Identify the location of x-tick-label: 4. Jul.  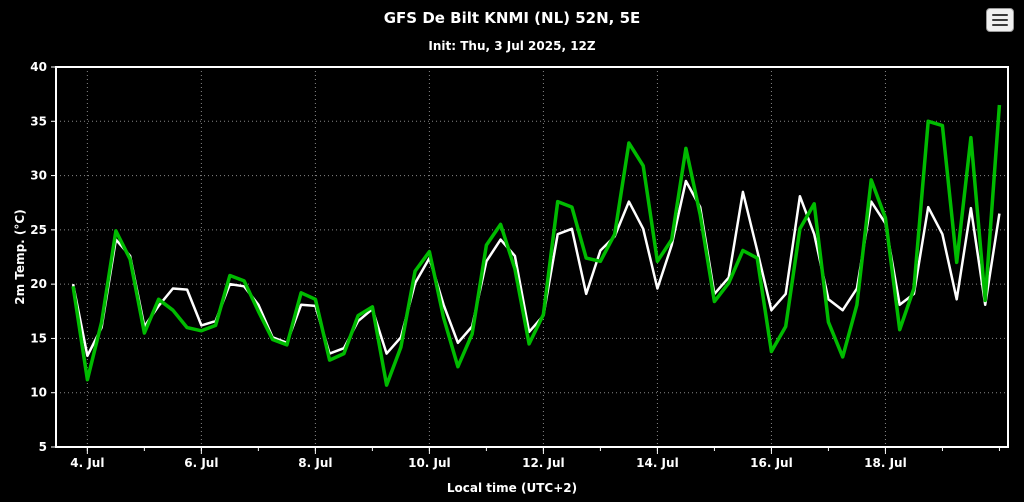
(87, 463).